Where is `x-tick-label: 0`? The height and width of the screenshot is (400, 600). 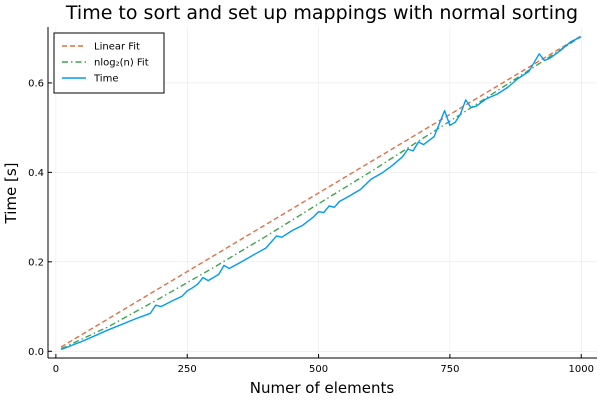 x-tick-label: 0 is located at coordinates (56, 369).